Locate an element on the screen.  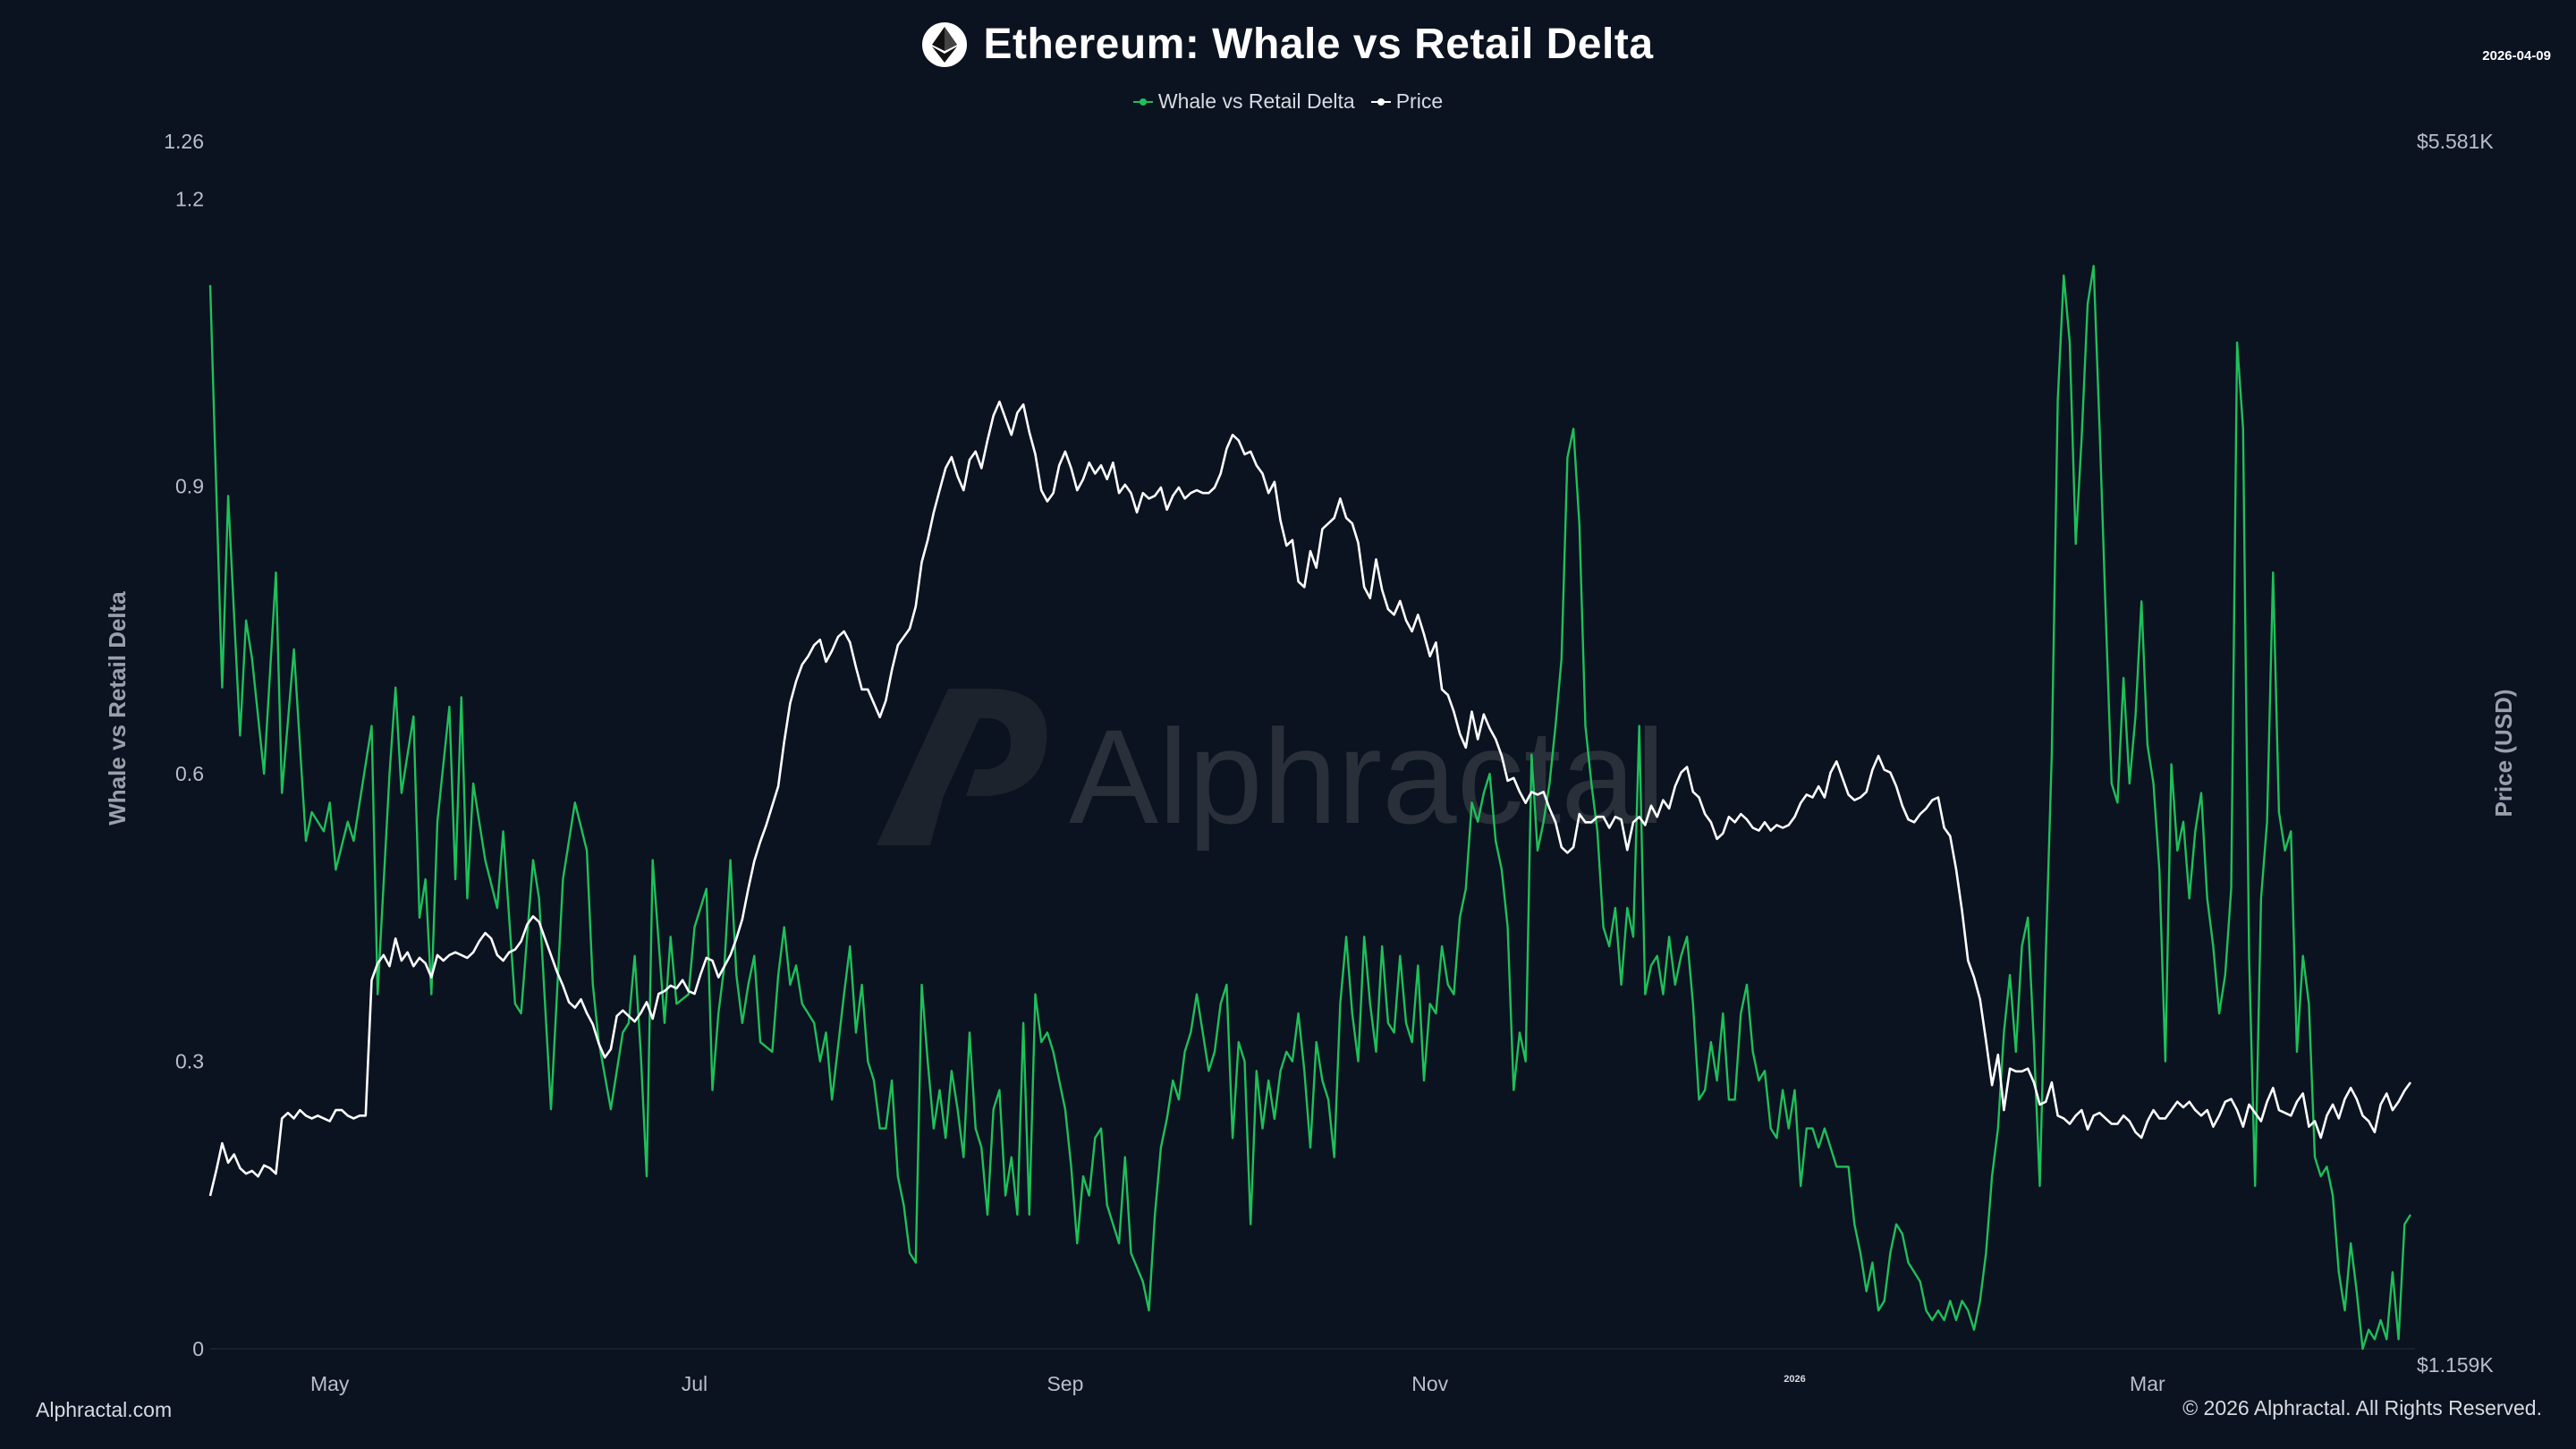
y-right-tick-label: $5.581K is located at coordinates (2455, 141).